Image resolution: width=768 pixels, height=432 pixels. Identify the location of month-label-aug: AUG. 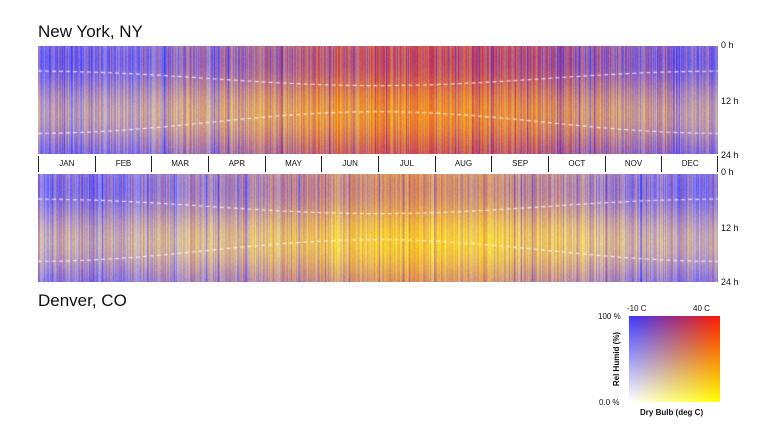
(463, 164).